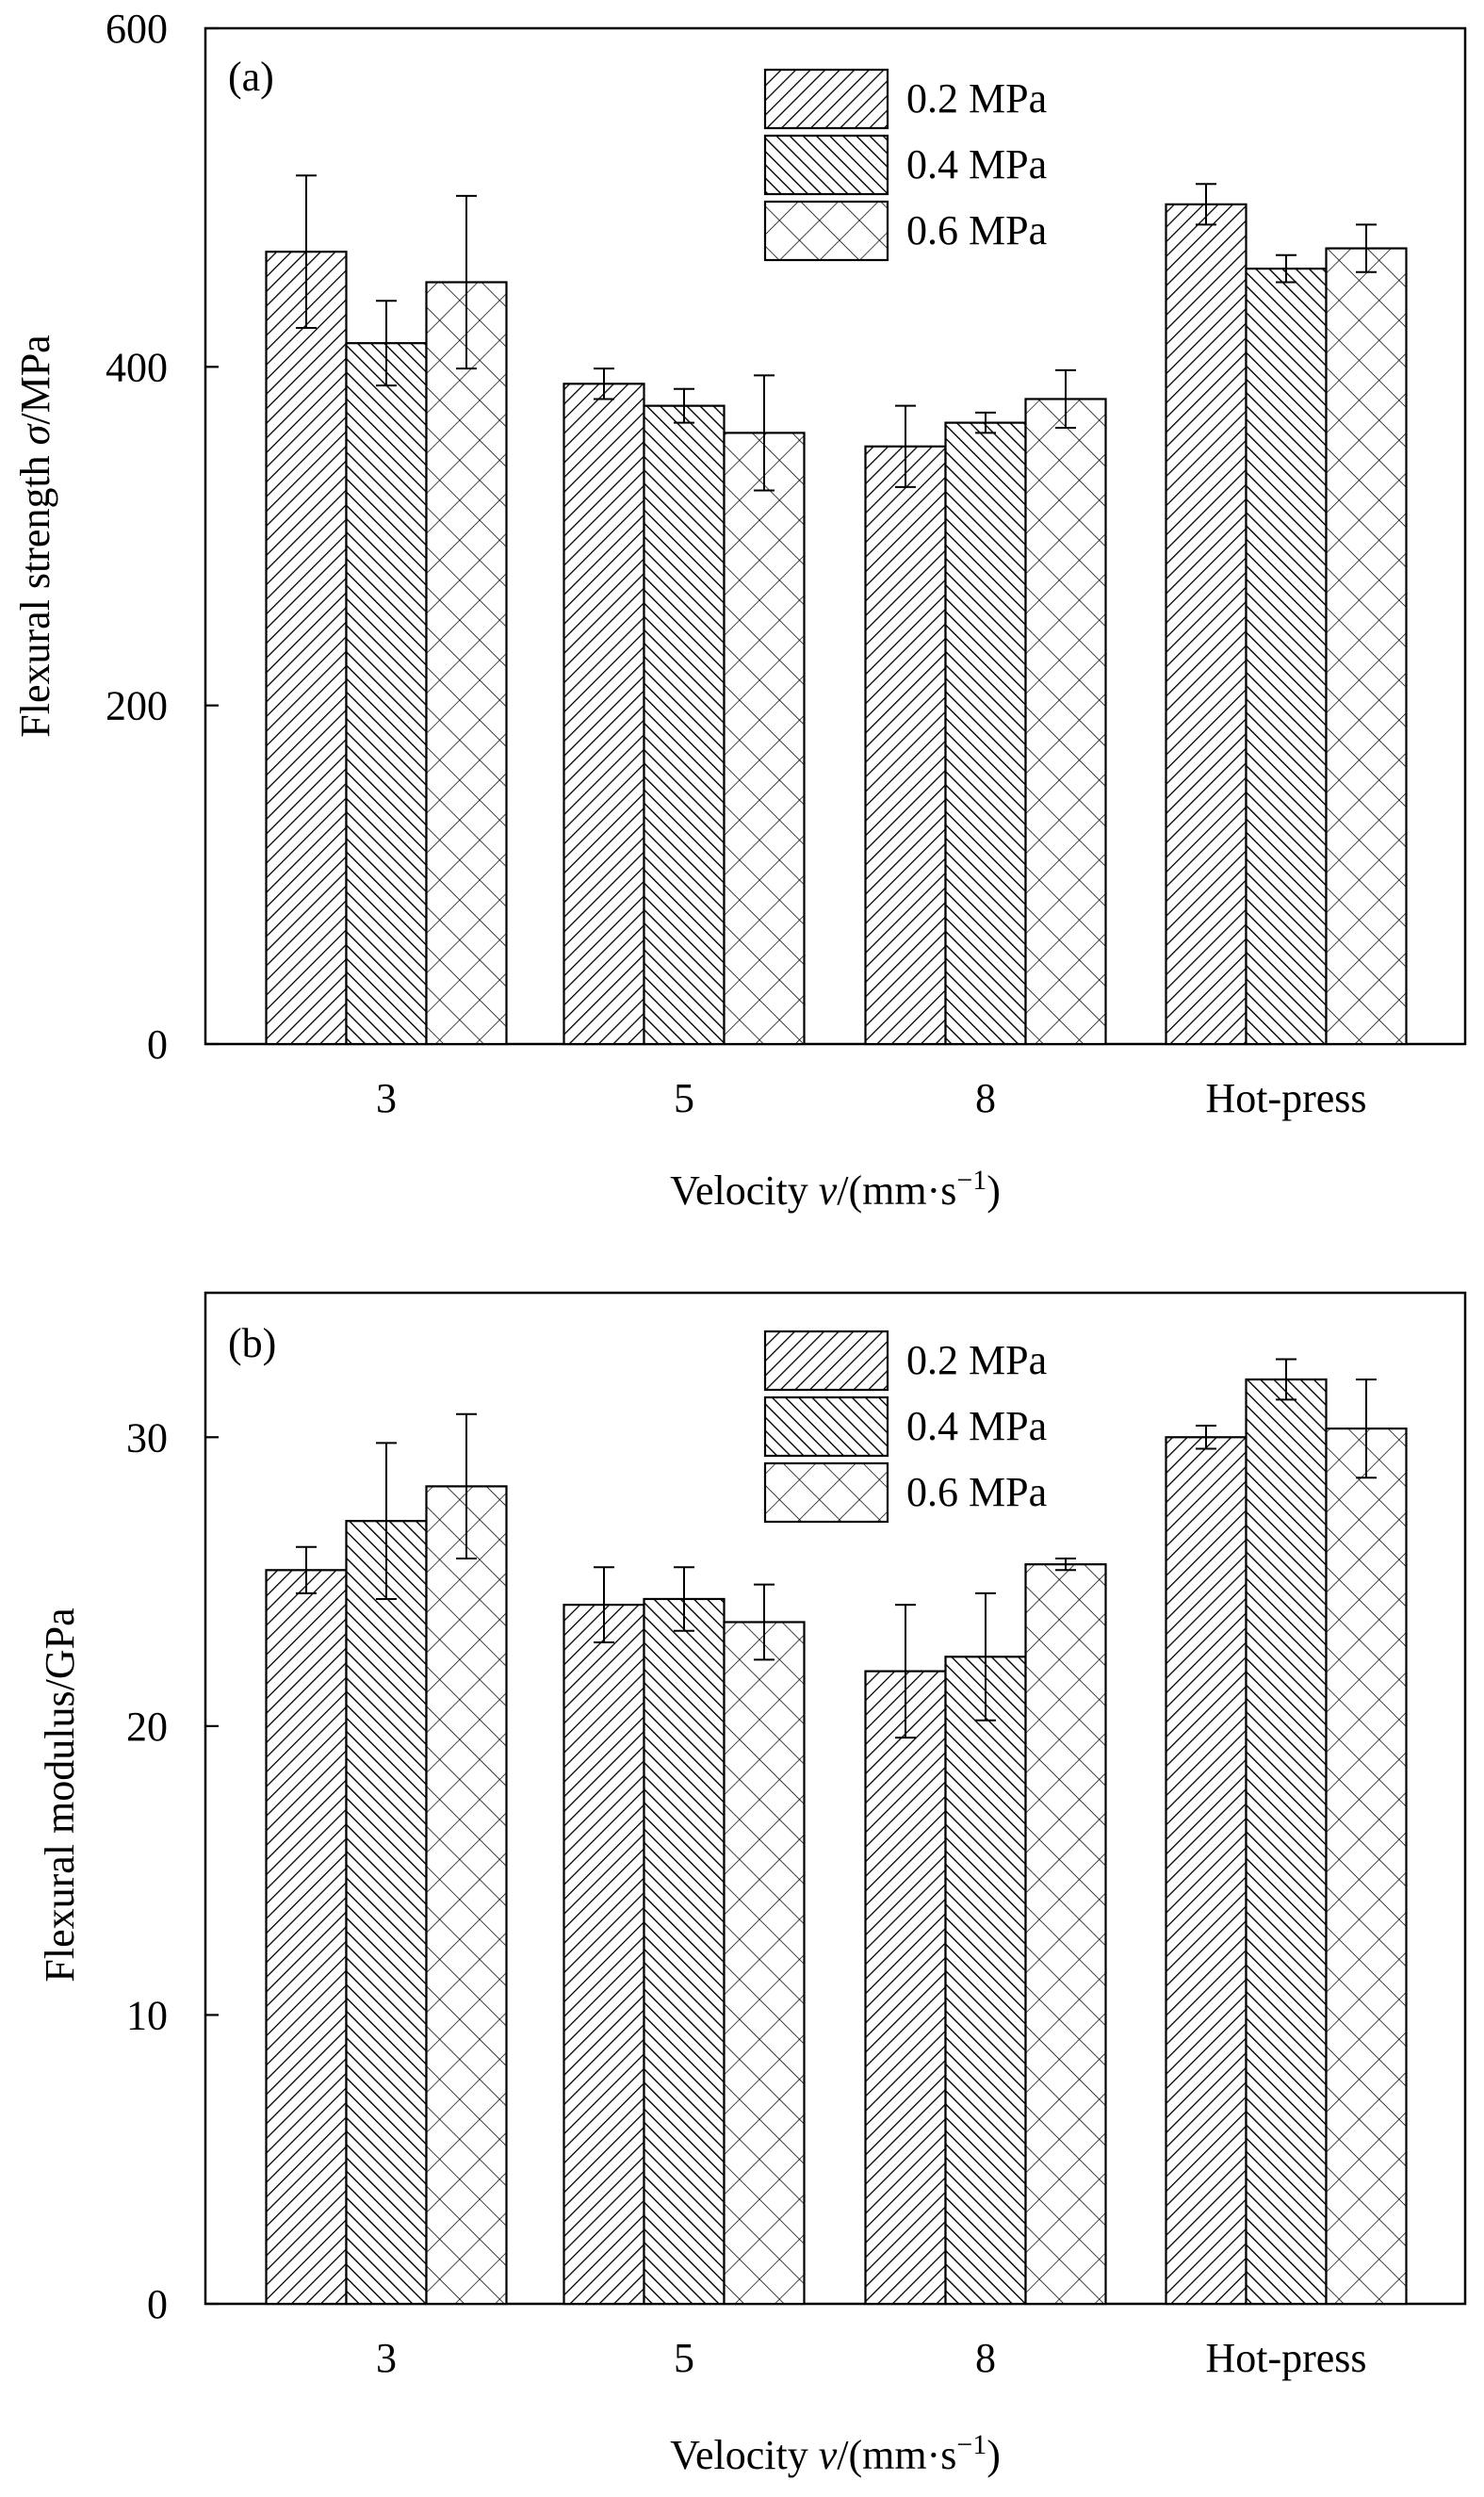 The image size is (1484, 2497). What do you see at coordinates (60, 1795) in the screenshot?
I see `y-axis-label: Flexural modulus/GPa` at bounding box center [60, 1795].